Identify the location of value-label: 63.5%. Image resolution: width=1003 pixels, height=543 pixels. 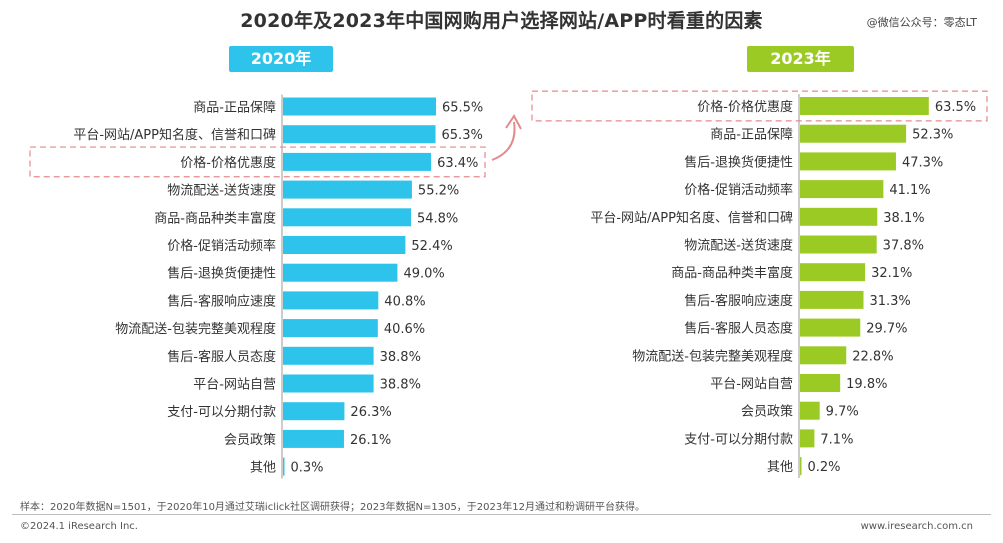
(955, 107).